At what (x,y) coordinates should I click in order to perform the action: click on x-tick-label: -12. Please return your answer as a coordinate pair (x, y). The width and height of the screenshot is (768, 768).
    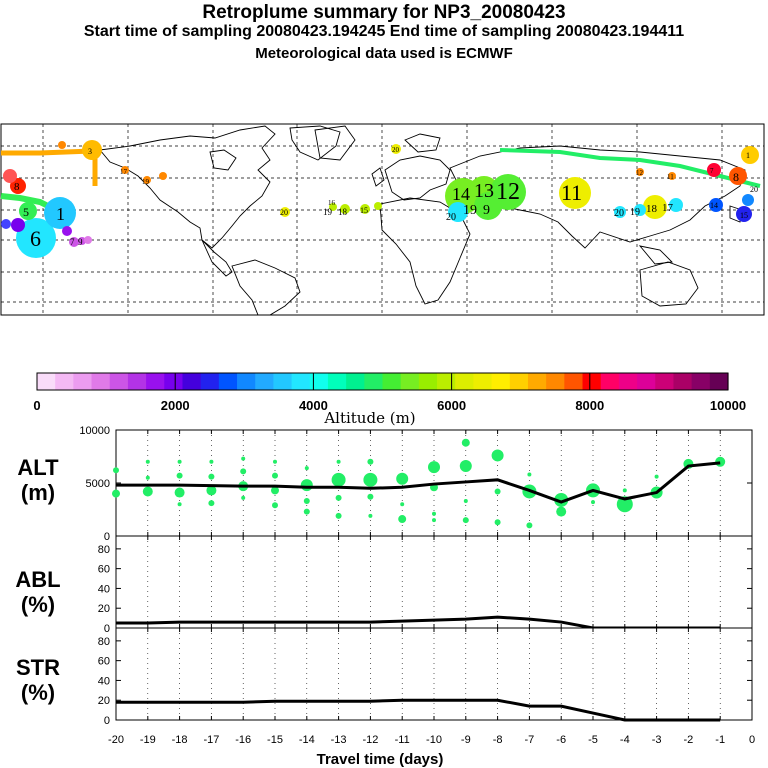
    Looking at the image, I should click on (370, 740).